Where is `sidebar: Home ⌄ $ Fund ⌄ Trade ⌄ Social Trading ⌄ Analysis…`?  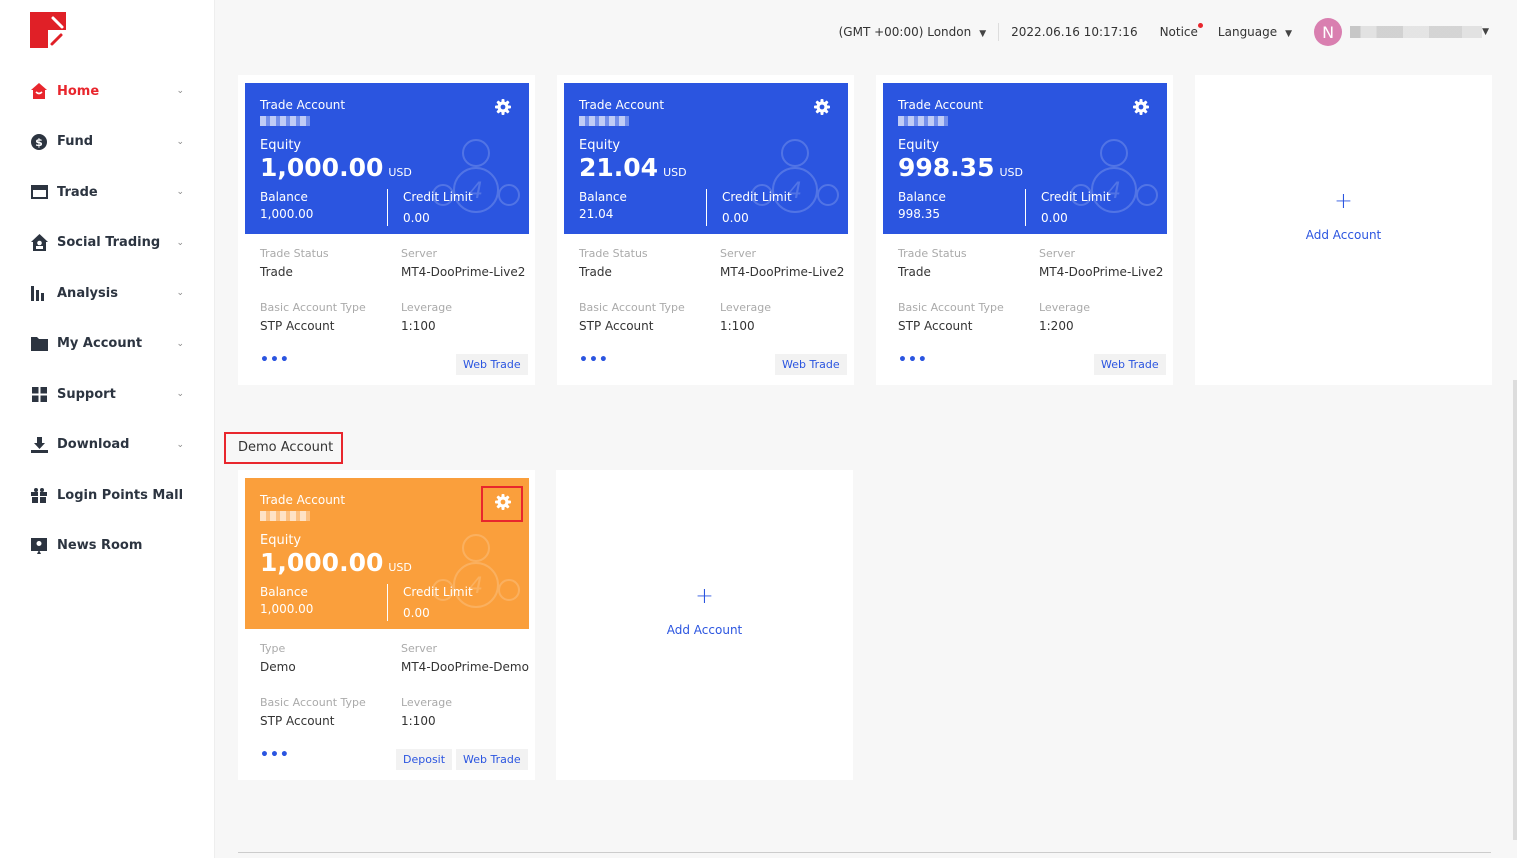
sidebar: Home ⌄ $ Fund ⌄ Trade ⌄ Social Trading ⌄ Analysis… is located at coordinates (107, 429).